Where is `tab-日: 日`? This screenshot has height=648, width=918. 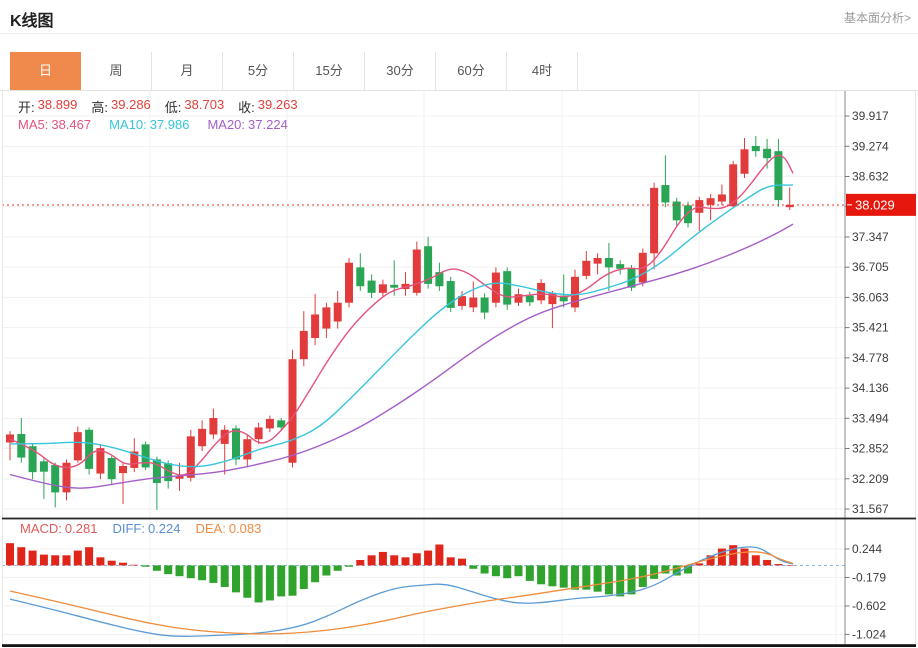 tab-日: 日 is located at coordinates (45, 71).